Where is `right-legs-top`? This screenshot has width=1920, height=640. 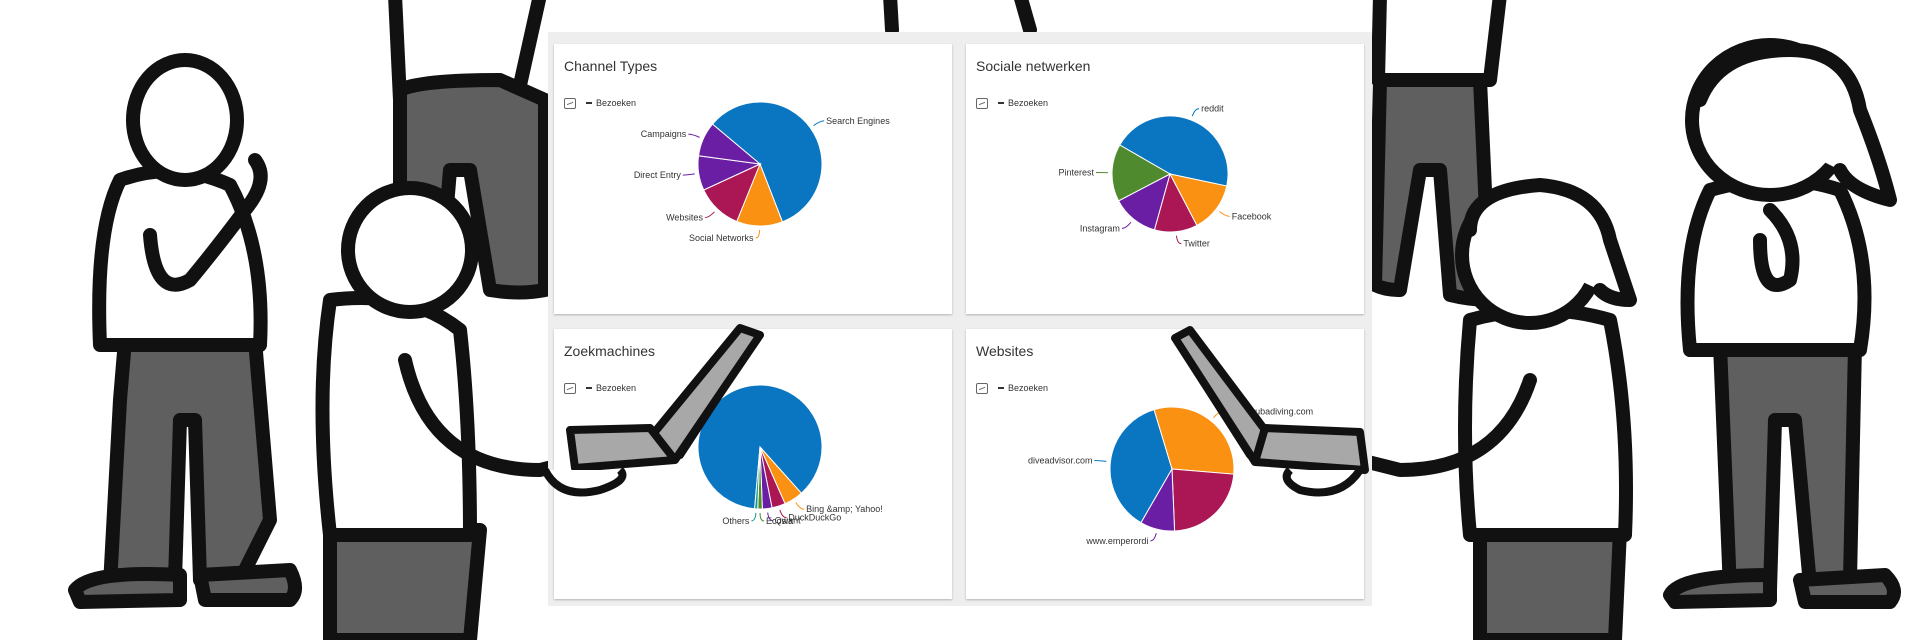 right-legs-top is located at coordinates (1439, 43).